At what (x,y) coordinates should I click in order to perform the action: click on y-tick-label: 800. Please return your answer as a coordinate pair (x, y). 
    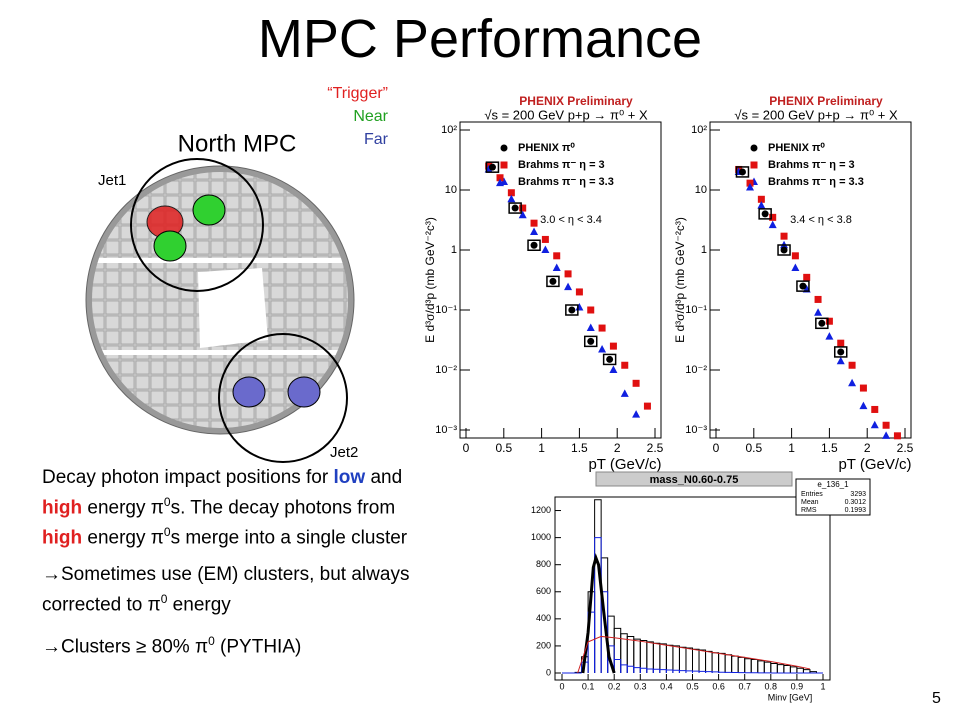
    Looking at the image, I should click on (543, 564).